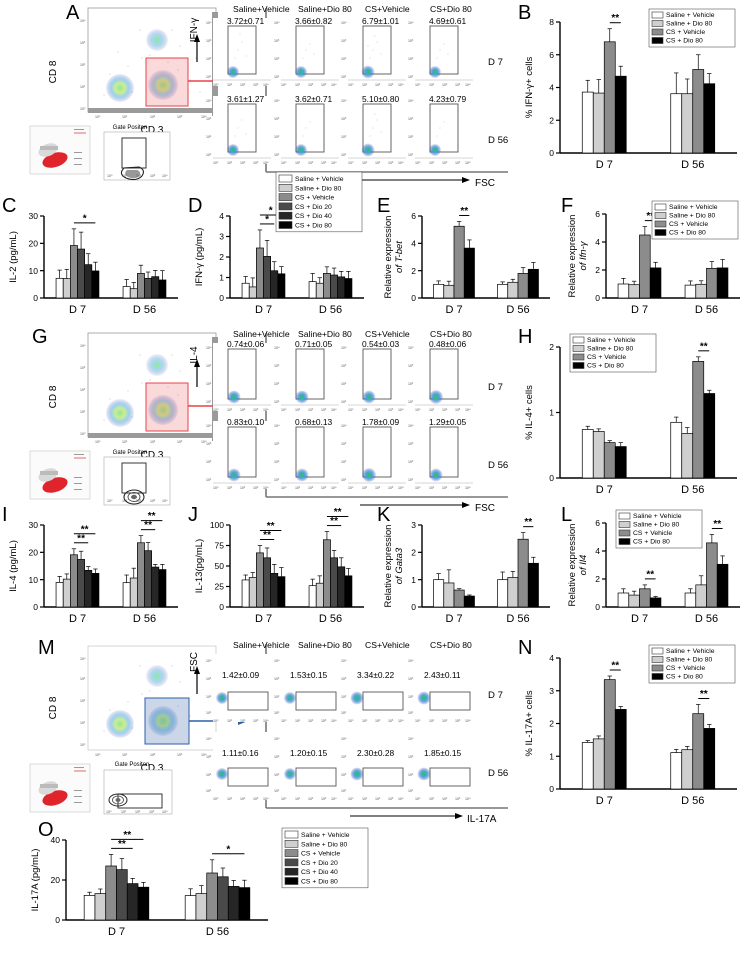 The image size is (750, 954). Describe the element at coordinates (551, 88) in the screenshot. I see `y-tick-label: 4` at that location.